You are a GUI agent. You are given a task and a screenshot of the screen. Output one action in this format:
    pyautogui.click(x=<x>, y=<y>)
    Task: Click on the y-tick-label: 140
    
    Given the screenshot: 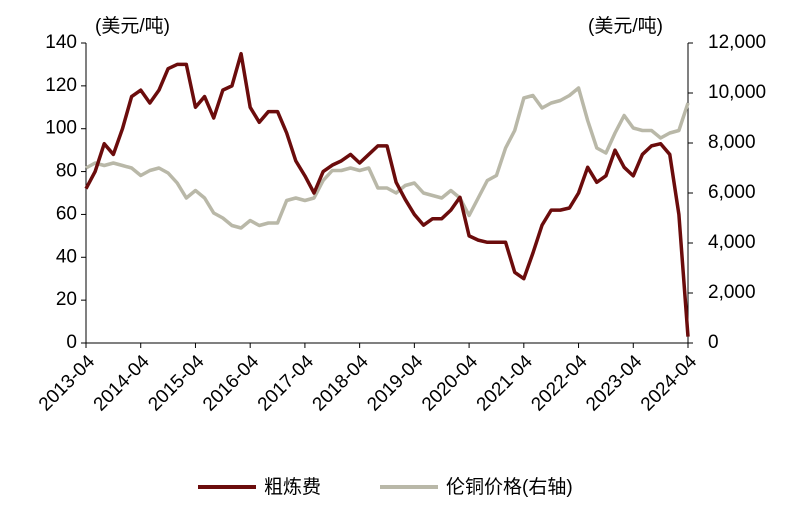 What is the action you would take?
    pyautogui.click(x=61, y=42)
    